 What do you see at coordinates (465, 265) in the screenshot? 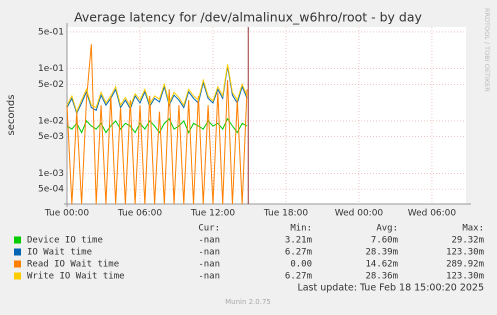
I see `stat-value: 289.92m` at bounding box center [465, 265].